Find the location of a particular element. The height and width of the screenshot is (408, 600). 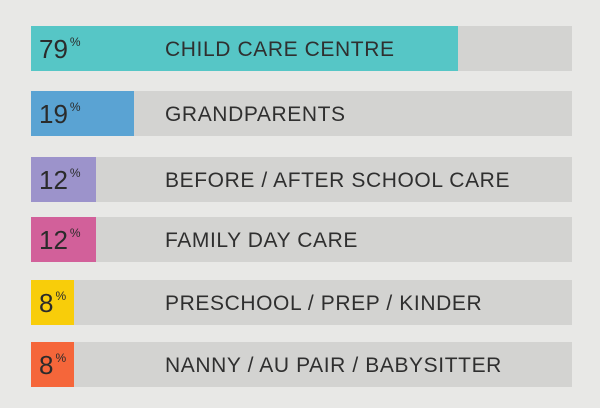

bar-category-label: FAMILY DAY CARE is located at coordinates (262, 240).